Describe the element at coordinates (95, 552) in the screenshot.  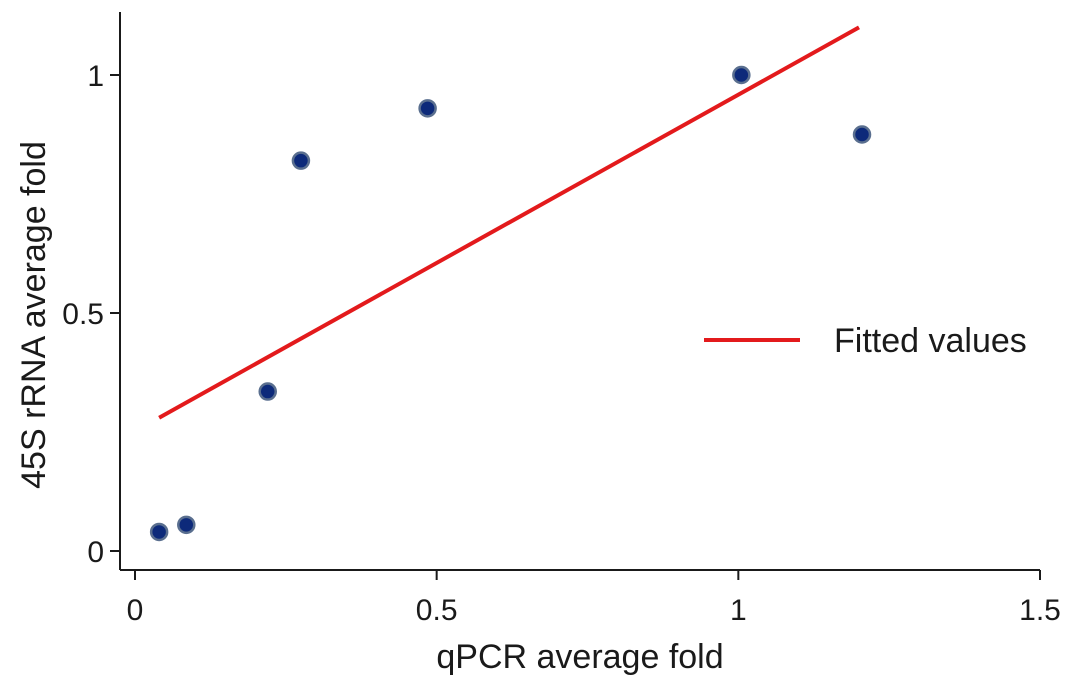
I see `y-tick-label: 0` at that location.